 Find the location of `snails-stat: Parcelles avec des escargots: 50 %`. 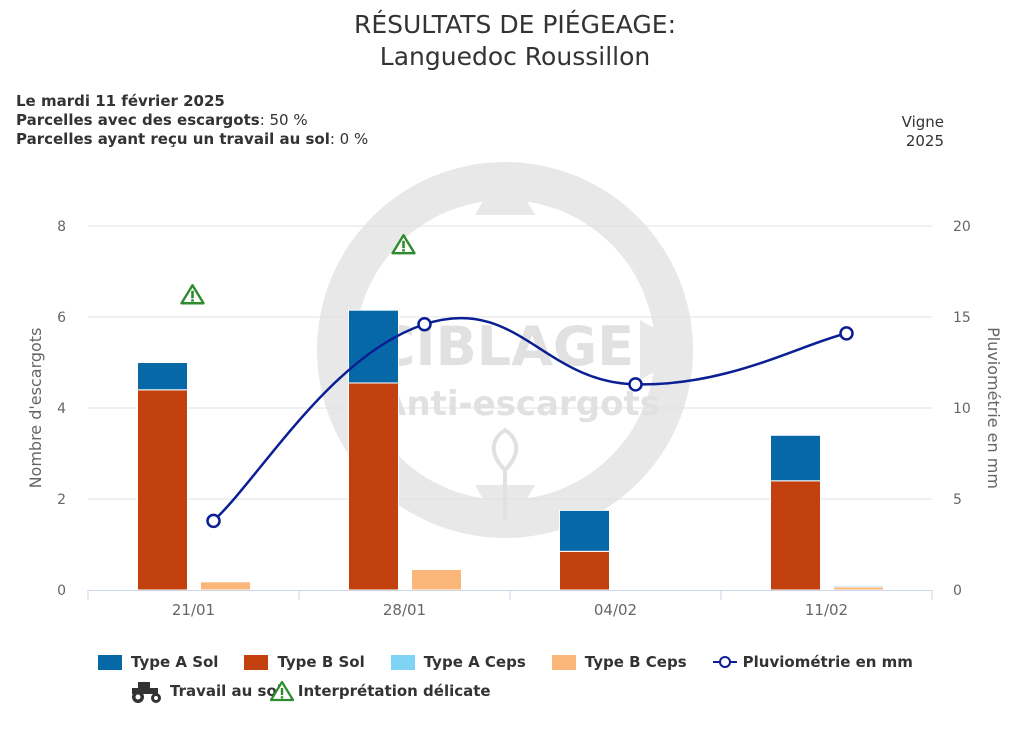

snails-stat: Parcelles avec des escargots: 50 % is located at coordinates (162, 120).